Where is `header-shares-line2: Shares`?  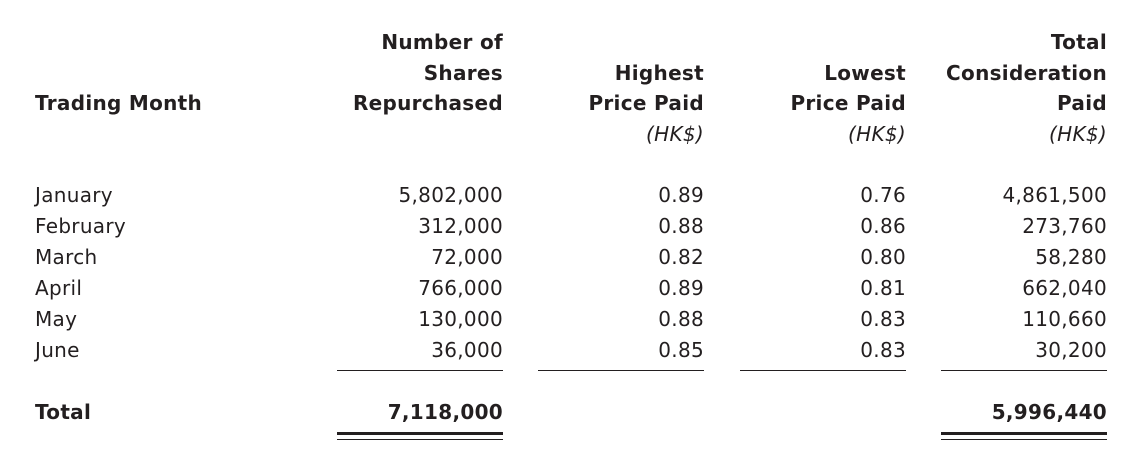
header-shares-line2: Shares is located at coordinates (463, 73).